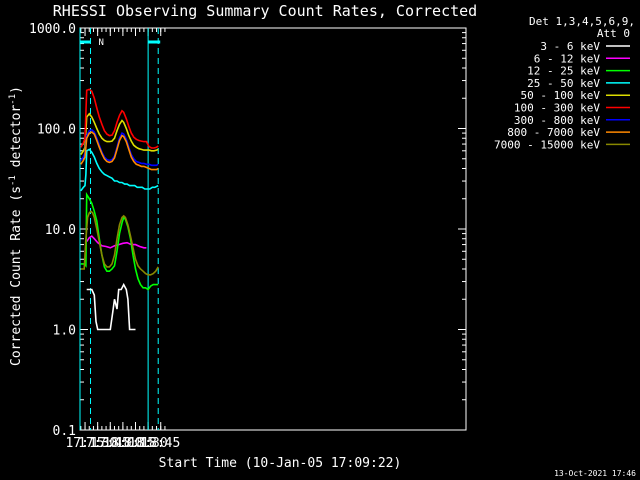 This screenshot has height=480, width=640. What do you see at coordinates (567, 58) in the screenshot?
I see `legend-entry-label: 6 - 12 keV` at bounding box center [567, 58].